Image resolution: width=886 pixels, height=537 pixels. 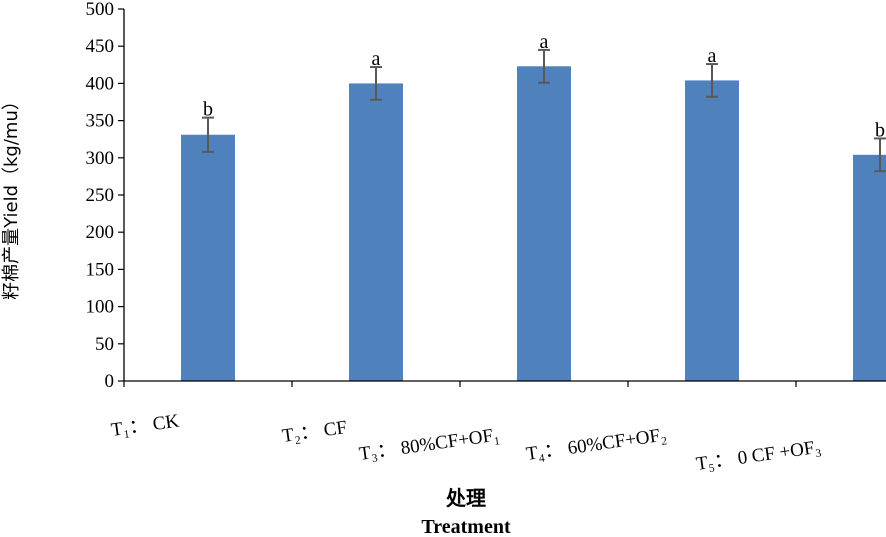 What do you see at coordinates (100, 195) in the screenshot?
I see `y-tick-label: 250` at bounding box center [100, 195].